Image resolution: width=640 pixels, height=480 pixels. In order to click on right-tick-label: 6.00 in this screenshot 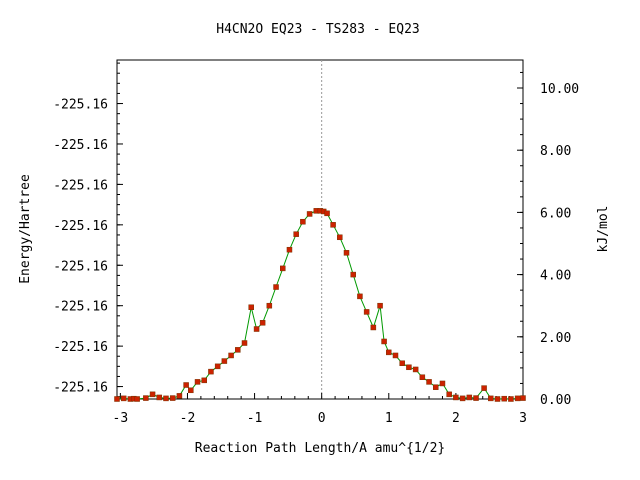, I will do `click(555, 213)`.